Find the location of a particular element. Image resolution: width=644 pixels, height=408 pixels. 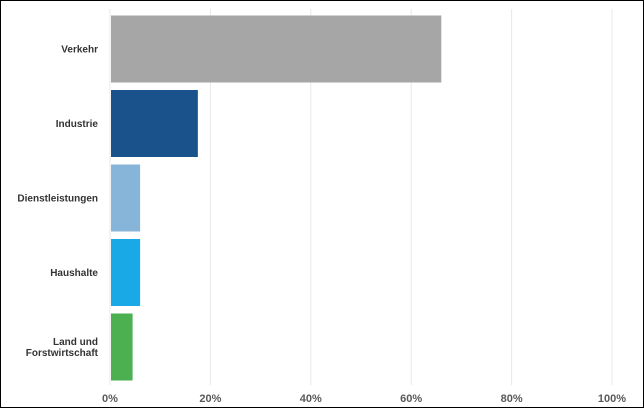

bar-industrie is located at coordinates (154, 123).